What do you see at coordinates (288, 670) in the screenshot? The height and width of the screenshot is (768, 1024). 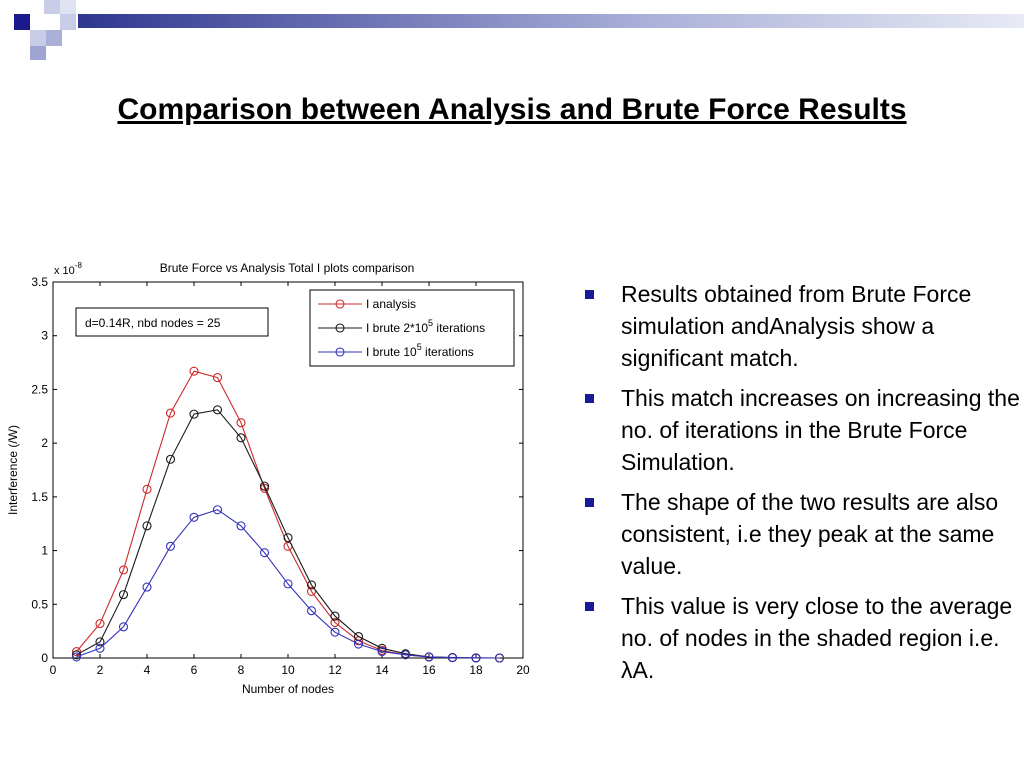 I see `x-tick-label: 10` at bounding box center [288, 670].